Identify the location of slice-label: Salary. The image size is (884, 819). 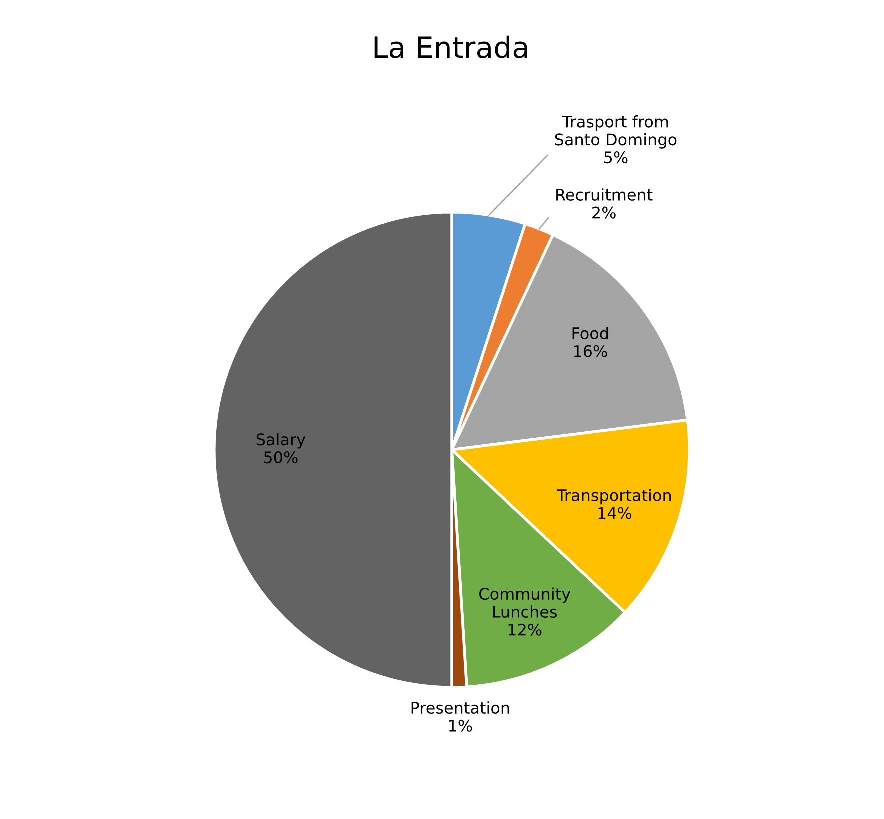
(281, 441).